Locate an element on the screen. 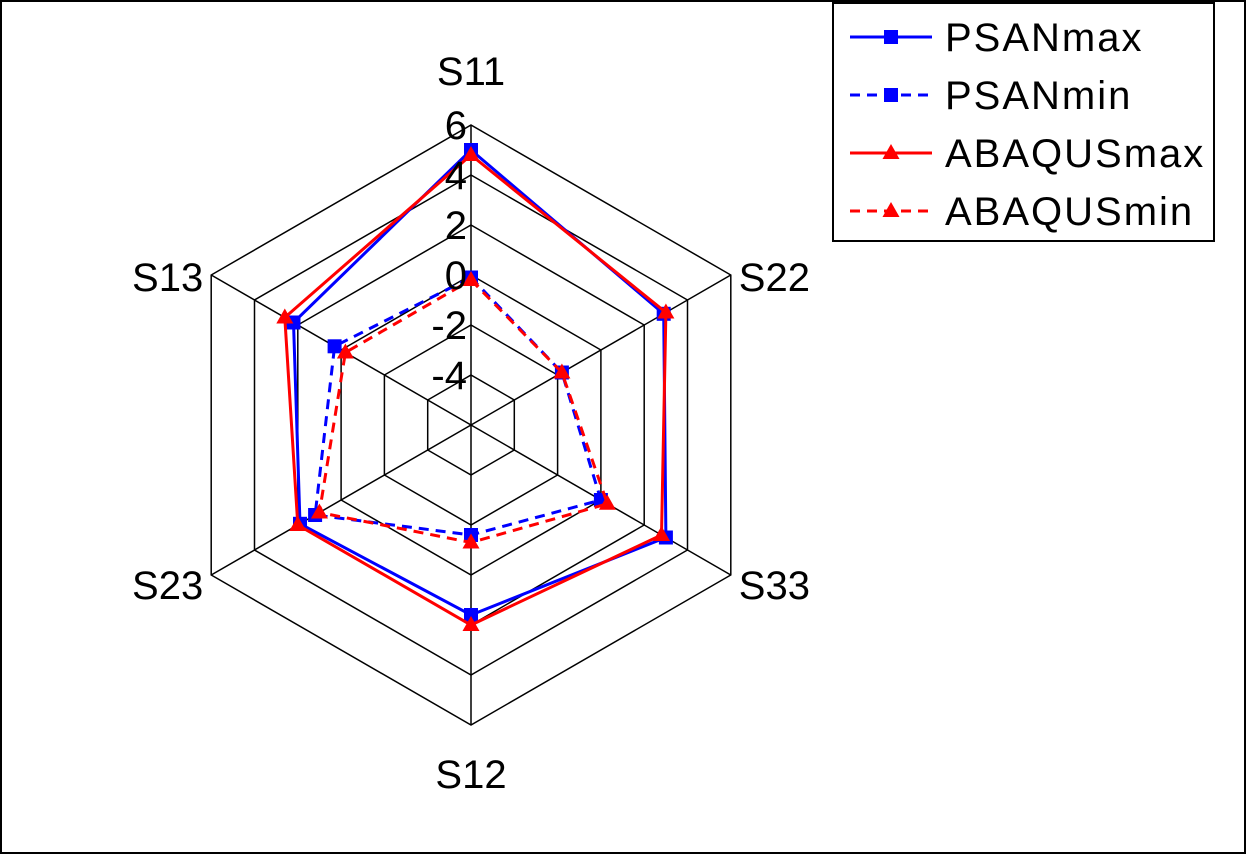  legend-items: PSANmax PSANmin ABAQUSmax ABAQUSmin is located at coordinates (1027, 125).